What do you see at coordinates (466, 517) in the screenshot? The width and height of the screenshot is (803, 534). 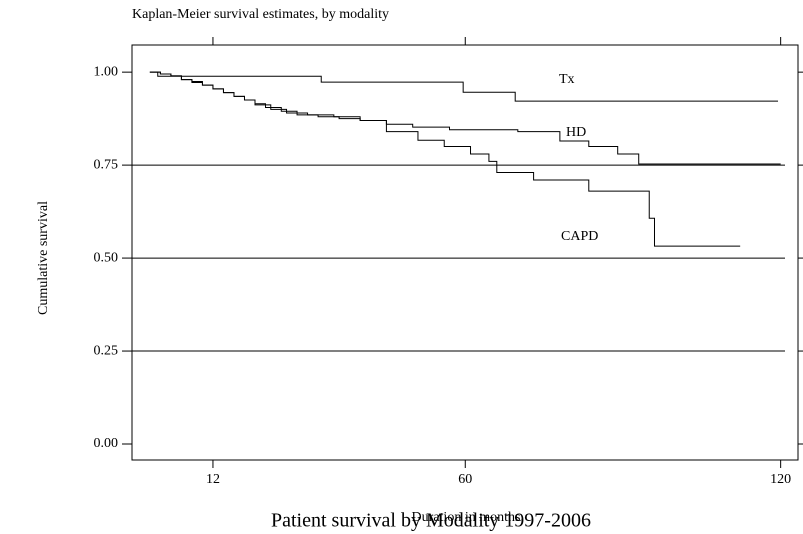 I see `x-axis-label: Duration in months` at bounding box center [466, 517].